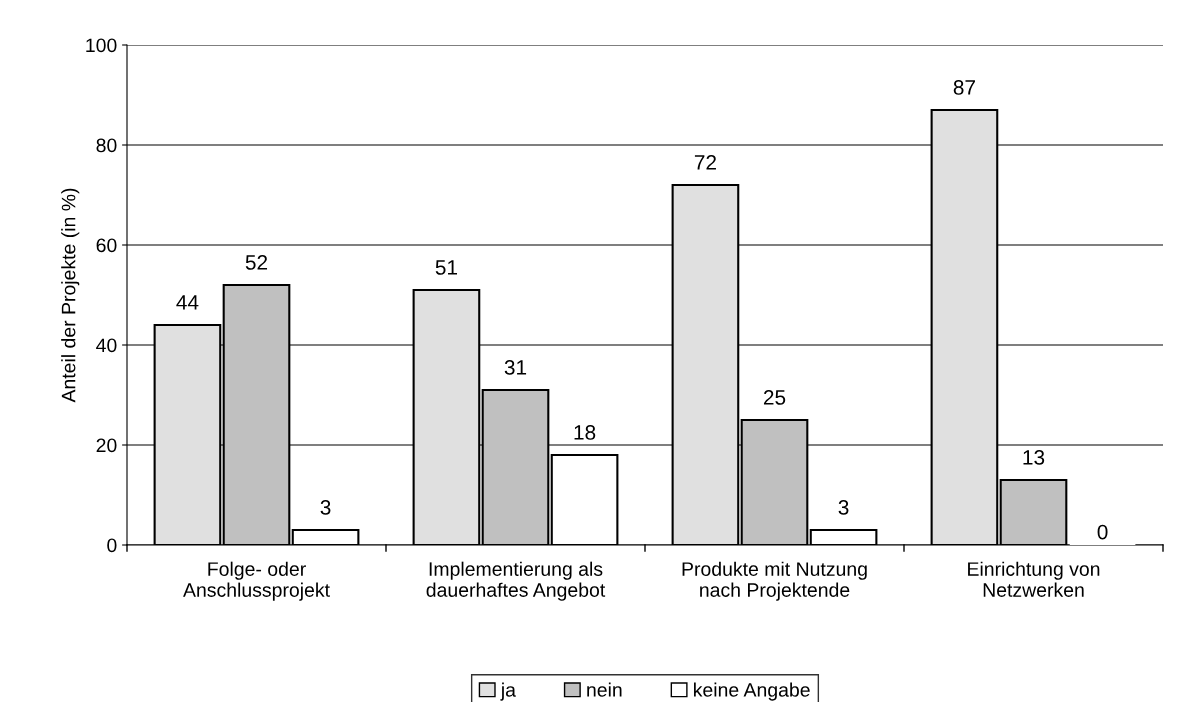 This screenshot has width=1181, height=702. What do you see at coordinates (705, 162) in the screenshot?
I see `data-label: 72` at bounding box center [705, 162].